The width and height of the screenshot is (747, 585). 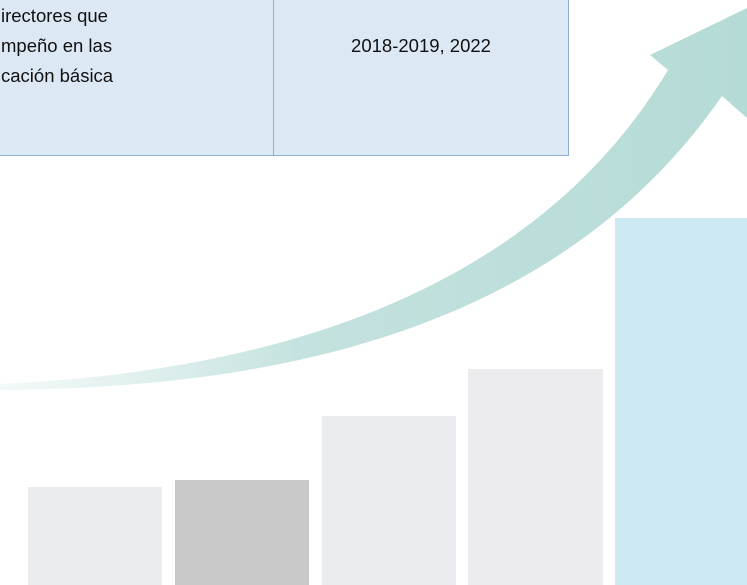 What do you see at coordinates (137, 78) in the screenshot?
I see `table-cell: irectores que mpeño en las cación básica` at bounding box center [137, 78].